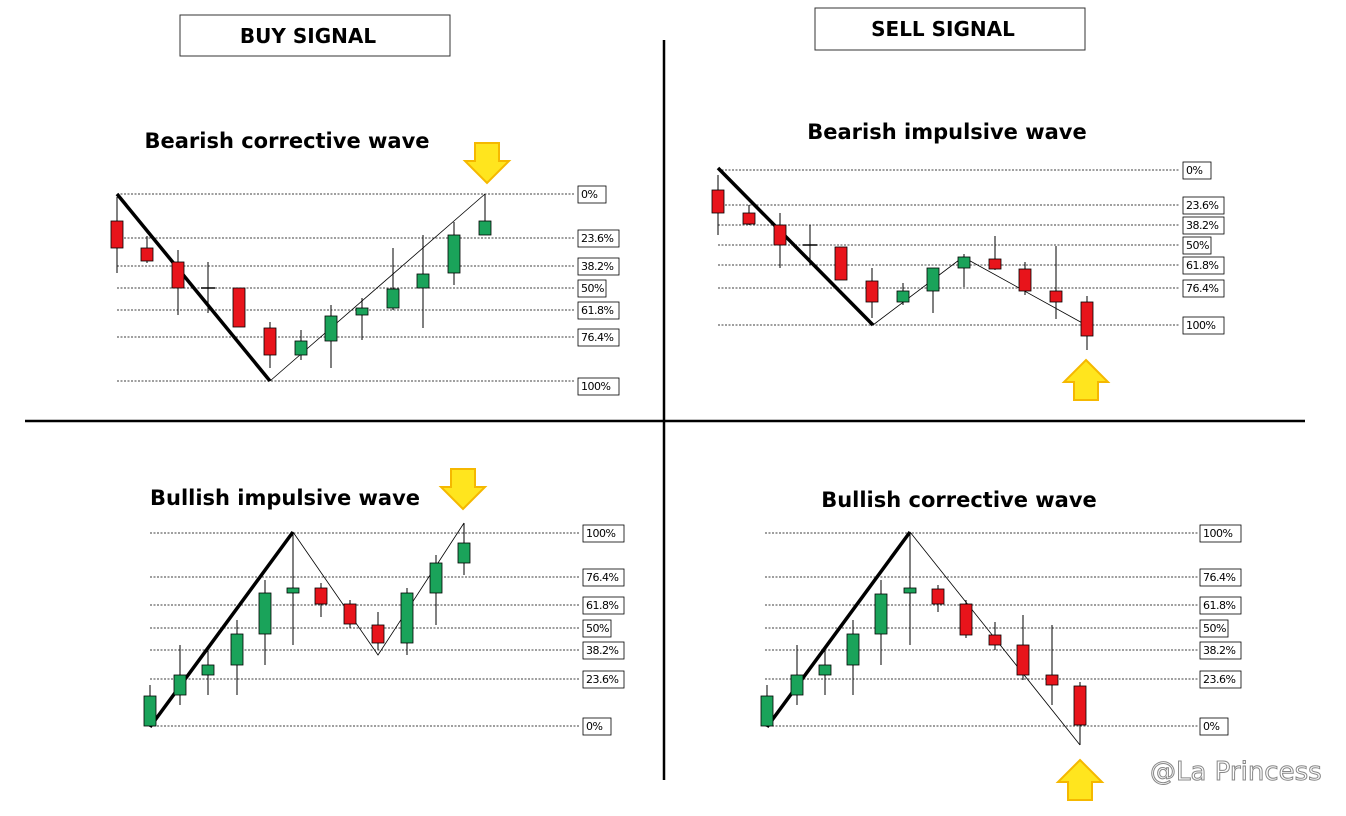  Describe the element at coordinates (950, 29) in the screenshot. I see `sell-header-box` at that location.